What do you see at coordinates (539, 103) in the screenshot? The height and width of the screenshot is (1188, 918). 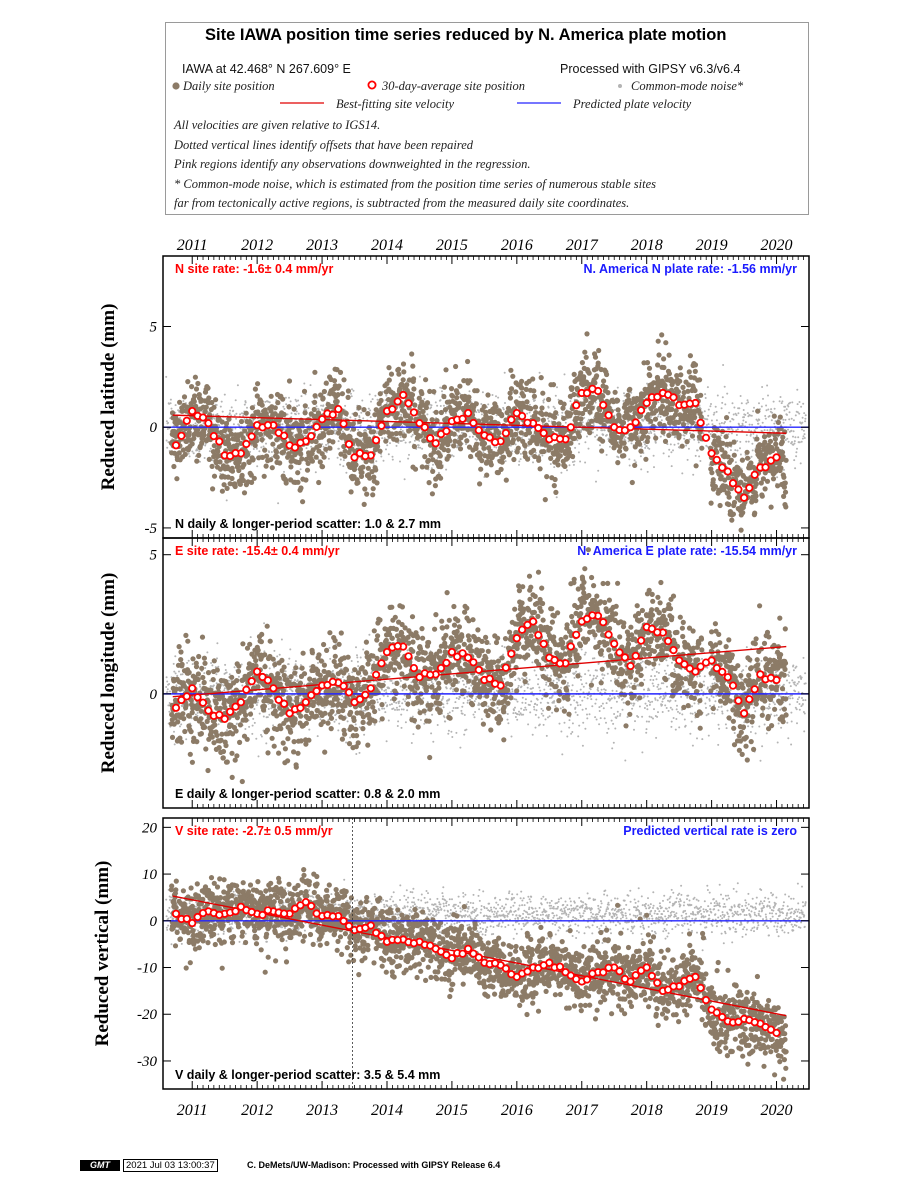 I see `predicted-legend-line` at bounding box center [539, 103].